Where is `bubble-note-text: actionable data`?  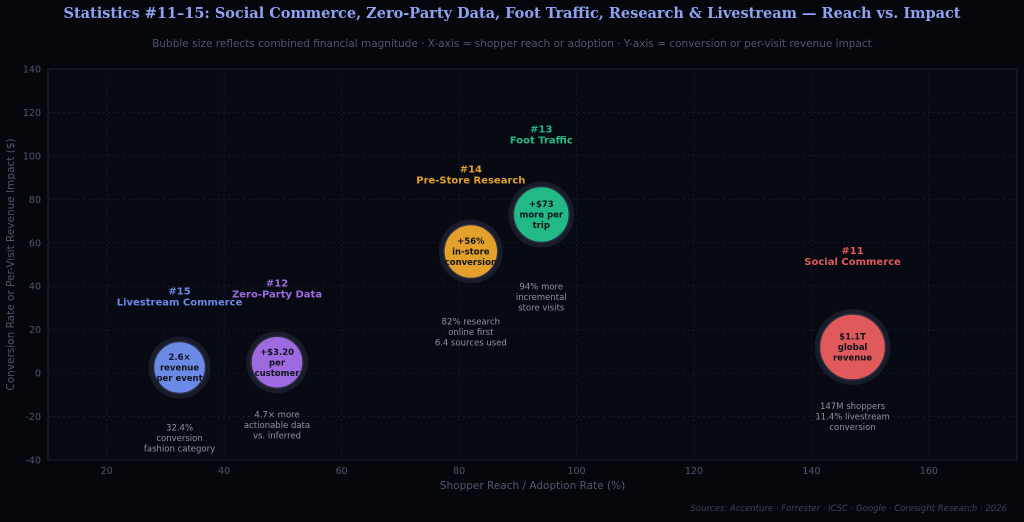
bubble-note-text: actionable data is located at coordinates (277, 426).